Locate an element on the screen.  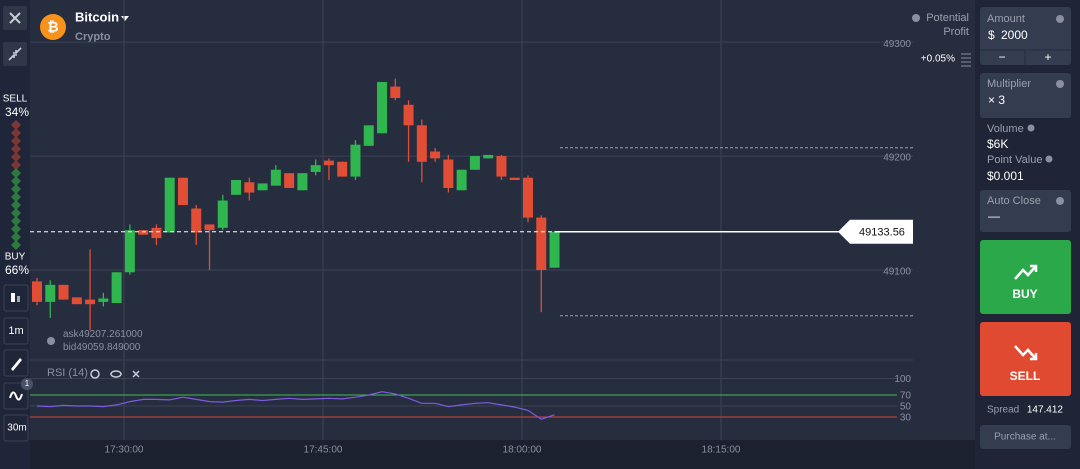
logo-symbol: ₿ is located at coordinates (52, 27).